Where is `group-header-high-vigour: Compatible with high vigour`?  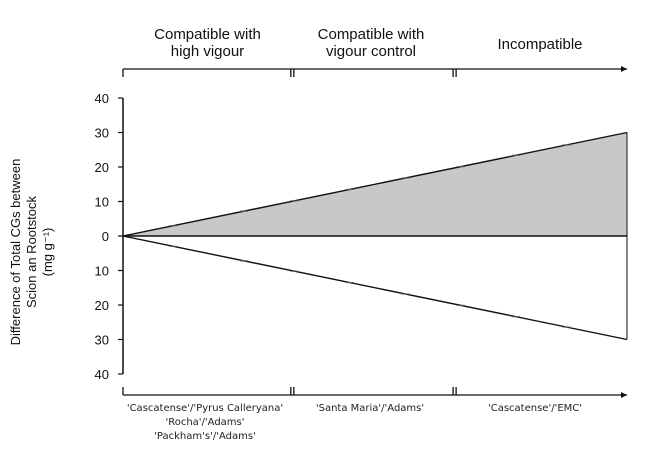
group-header-high-vigour: Compatible with high vigour is located at coordinates (207, 43).